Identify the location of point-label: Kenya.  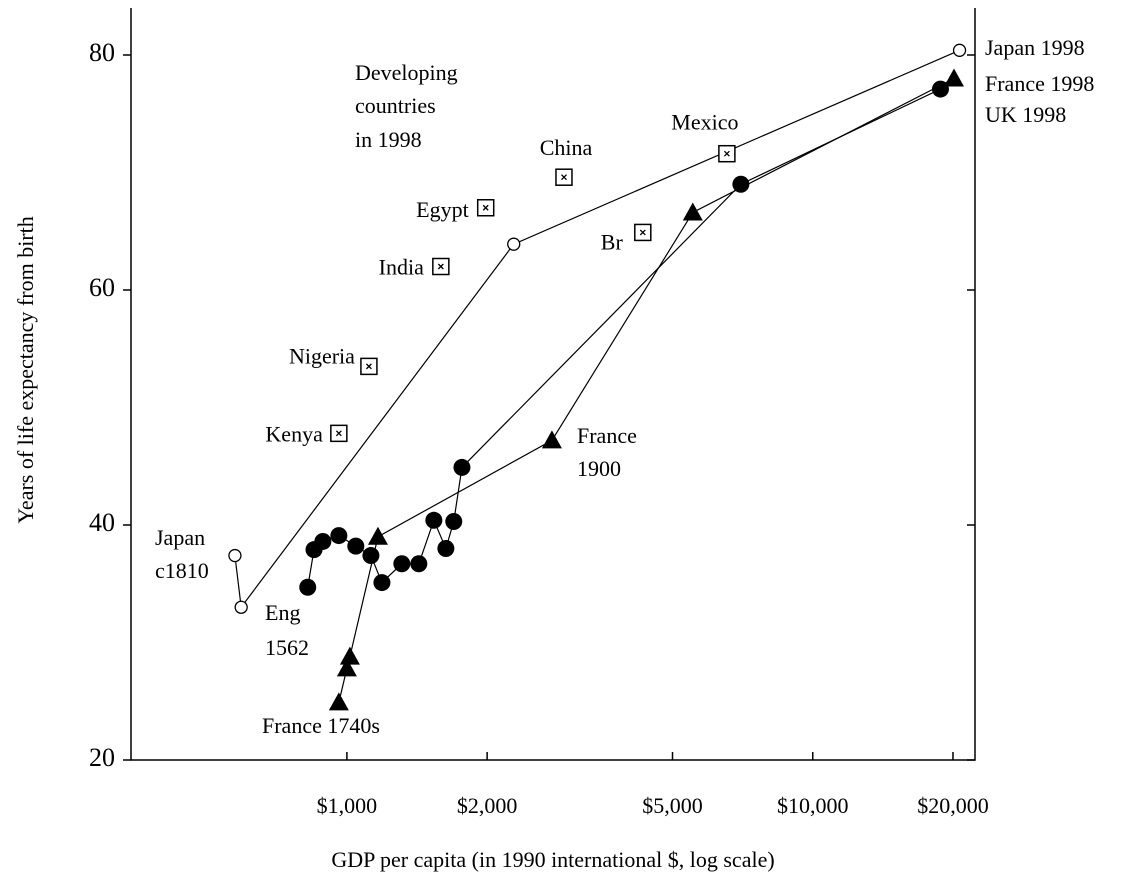
(294, 433).